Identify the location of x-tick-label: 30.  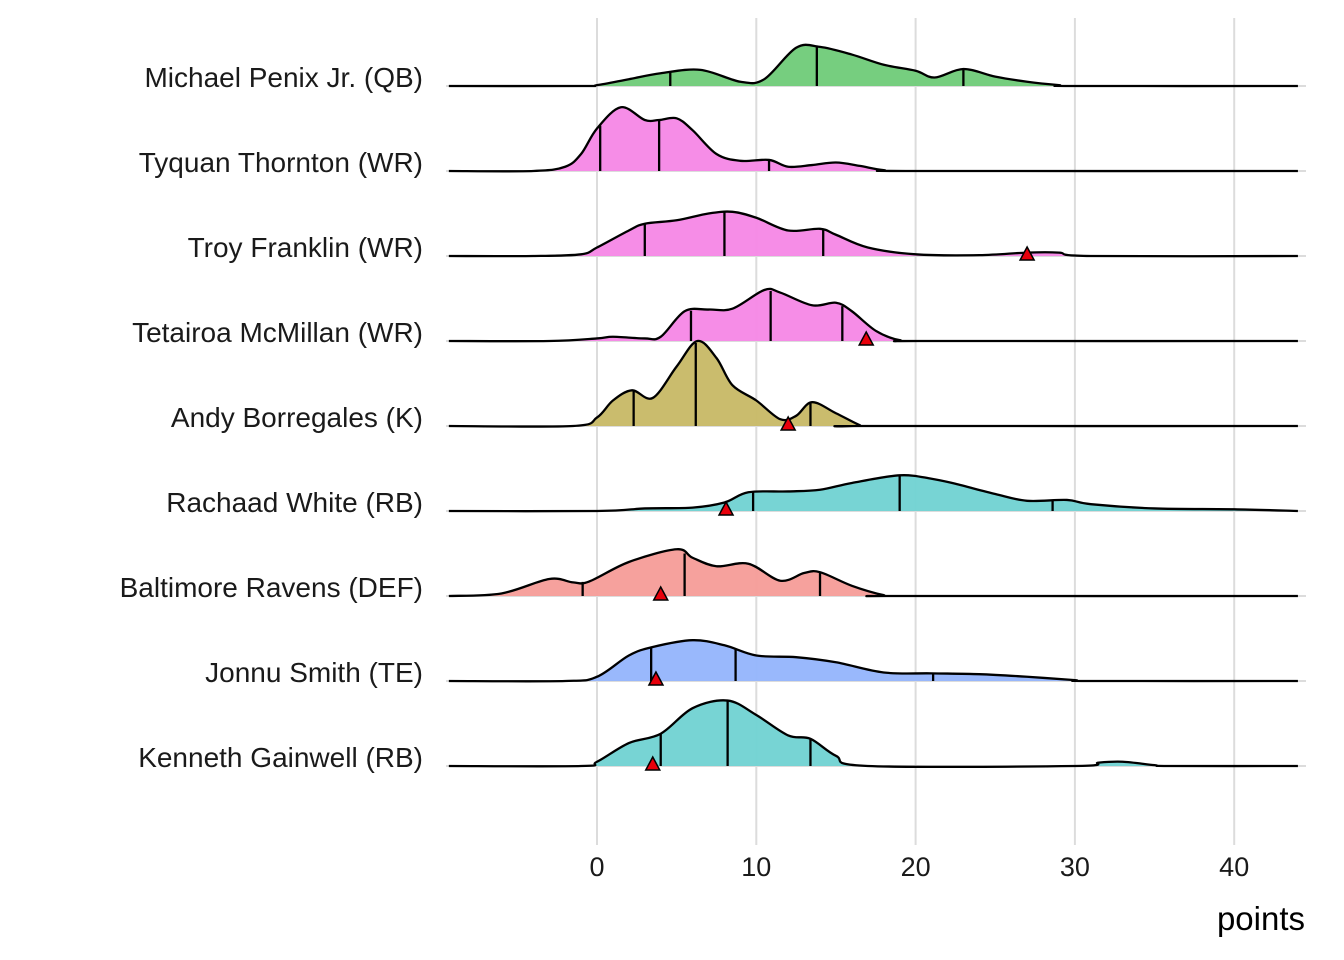
(1075, 867).